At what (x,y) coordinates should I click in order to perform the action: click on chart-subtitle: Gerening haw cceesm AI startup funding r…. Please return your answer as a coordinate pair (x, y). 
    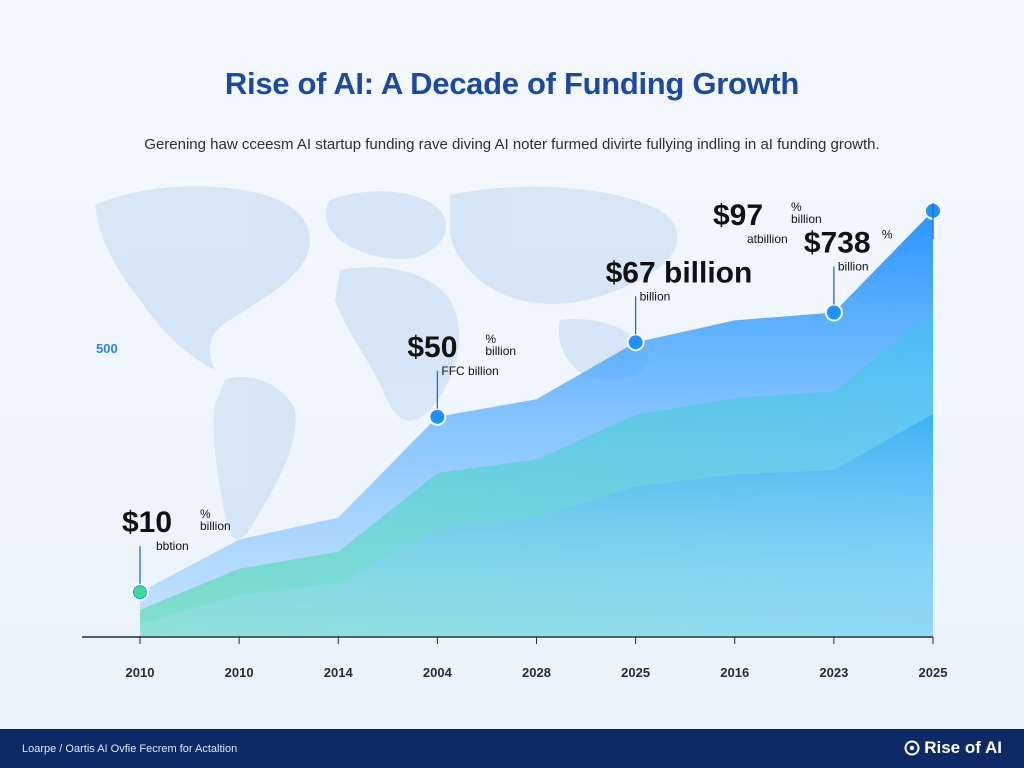
    Looking at the image, I should click on (512, 144).